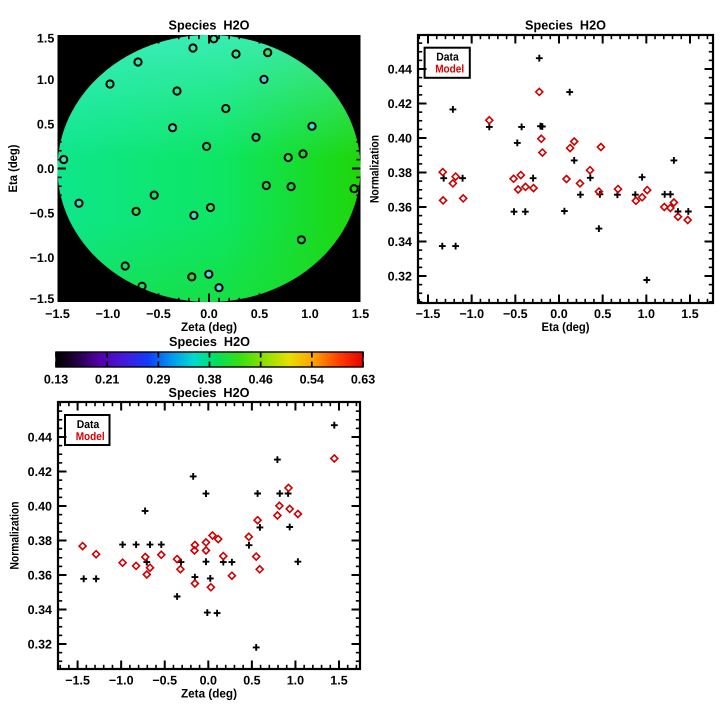 Image resolution: width=720 pixels, height=725 pixels. What do you see at coordinates (261, 380) in the screenshot?
I see `svg-text: 0.46` at bounding box center [261, 380].